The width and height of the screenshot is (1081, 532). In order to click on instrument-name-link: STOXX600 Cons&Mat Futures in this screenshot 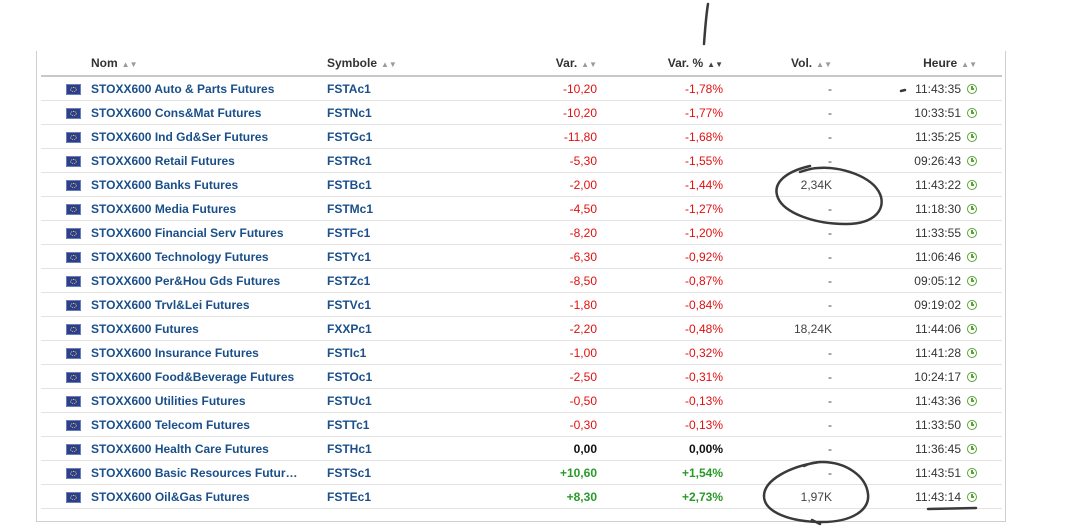, I will do `click(176, 112)`.